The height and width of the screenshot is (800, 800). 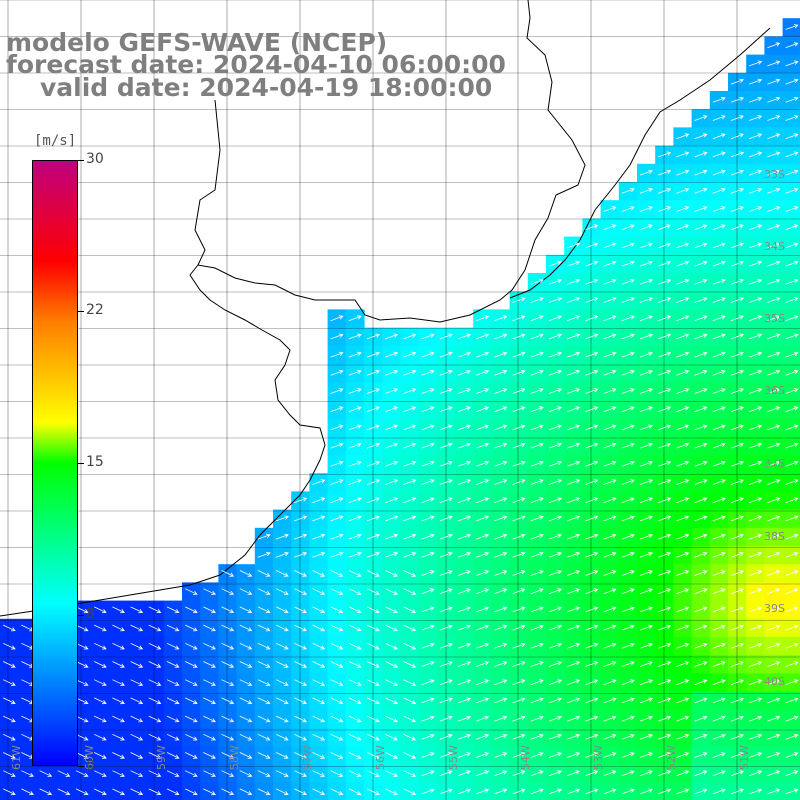 I want to click on lat-label: 36S, so click(x=774, y=390).